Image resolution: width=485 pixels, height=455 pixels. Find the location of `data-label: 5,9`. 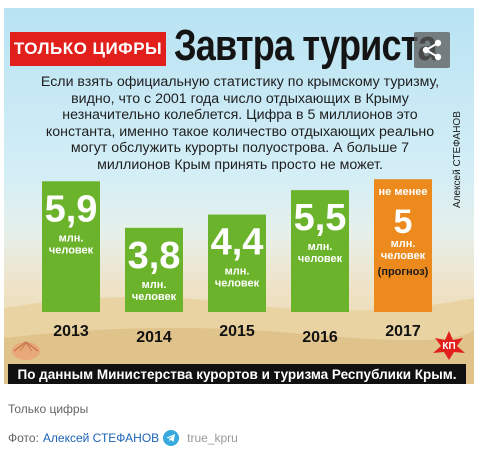

data-label: 5,9 is located at coordinates (71, 209).